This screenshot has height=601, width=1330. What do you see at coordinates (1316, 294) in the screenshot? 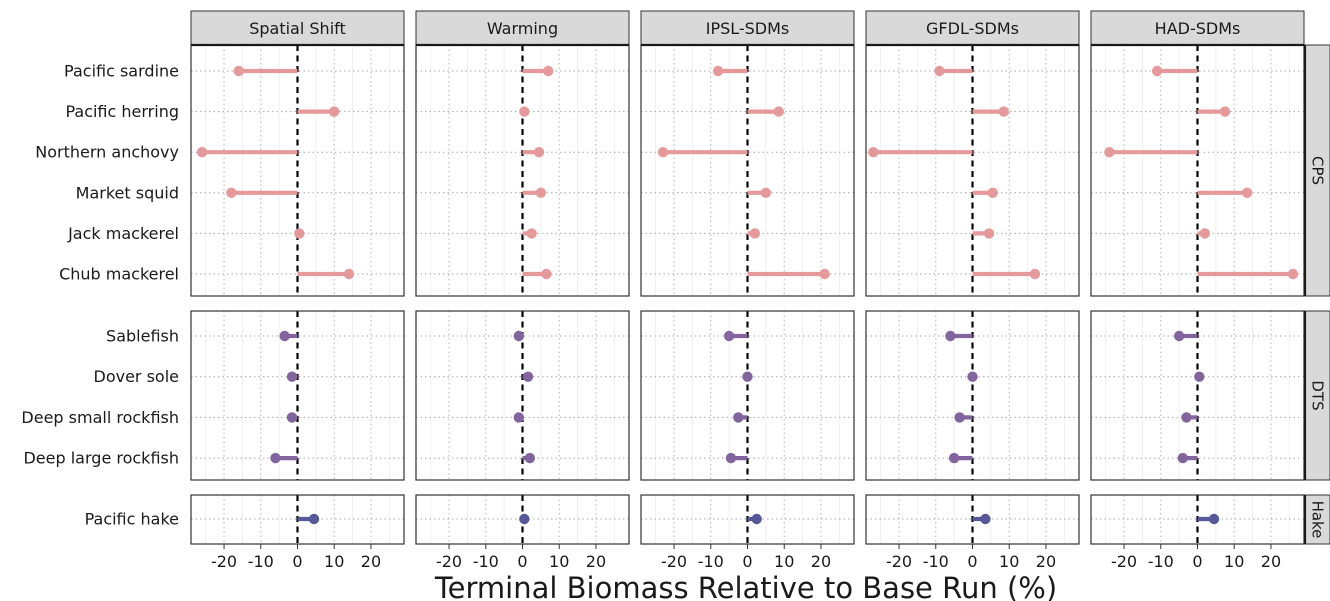
I see `group-facet-strips-layer: CPS DTS Hake` at bounding box center [1316, 294].